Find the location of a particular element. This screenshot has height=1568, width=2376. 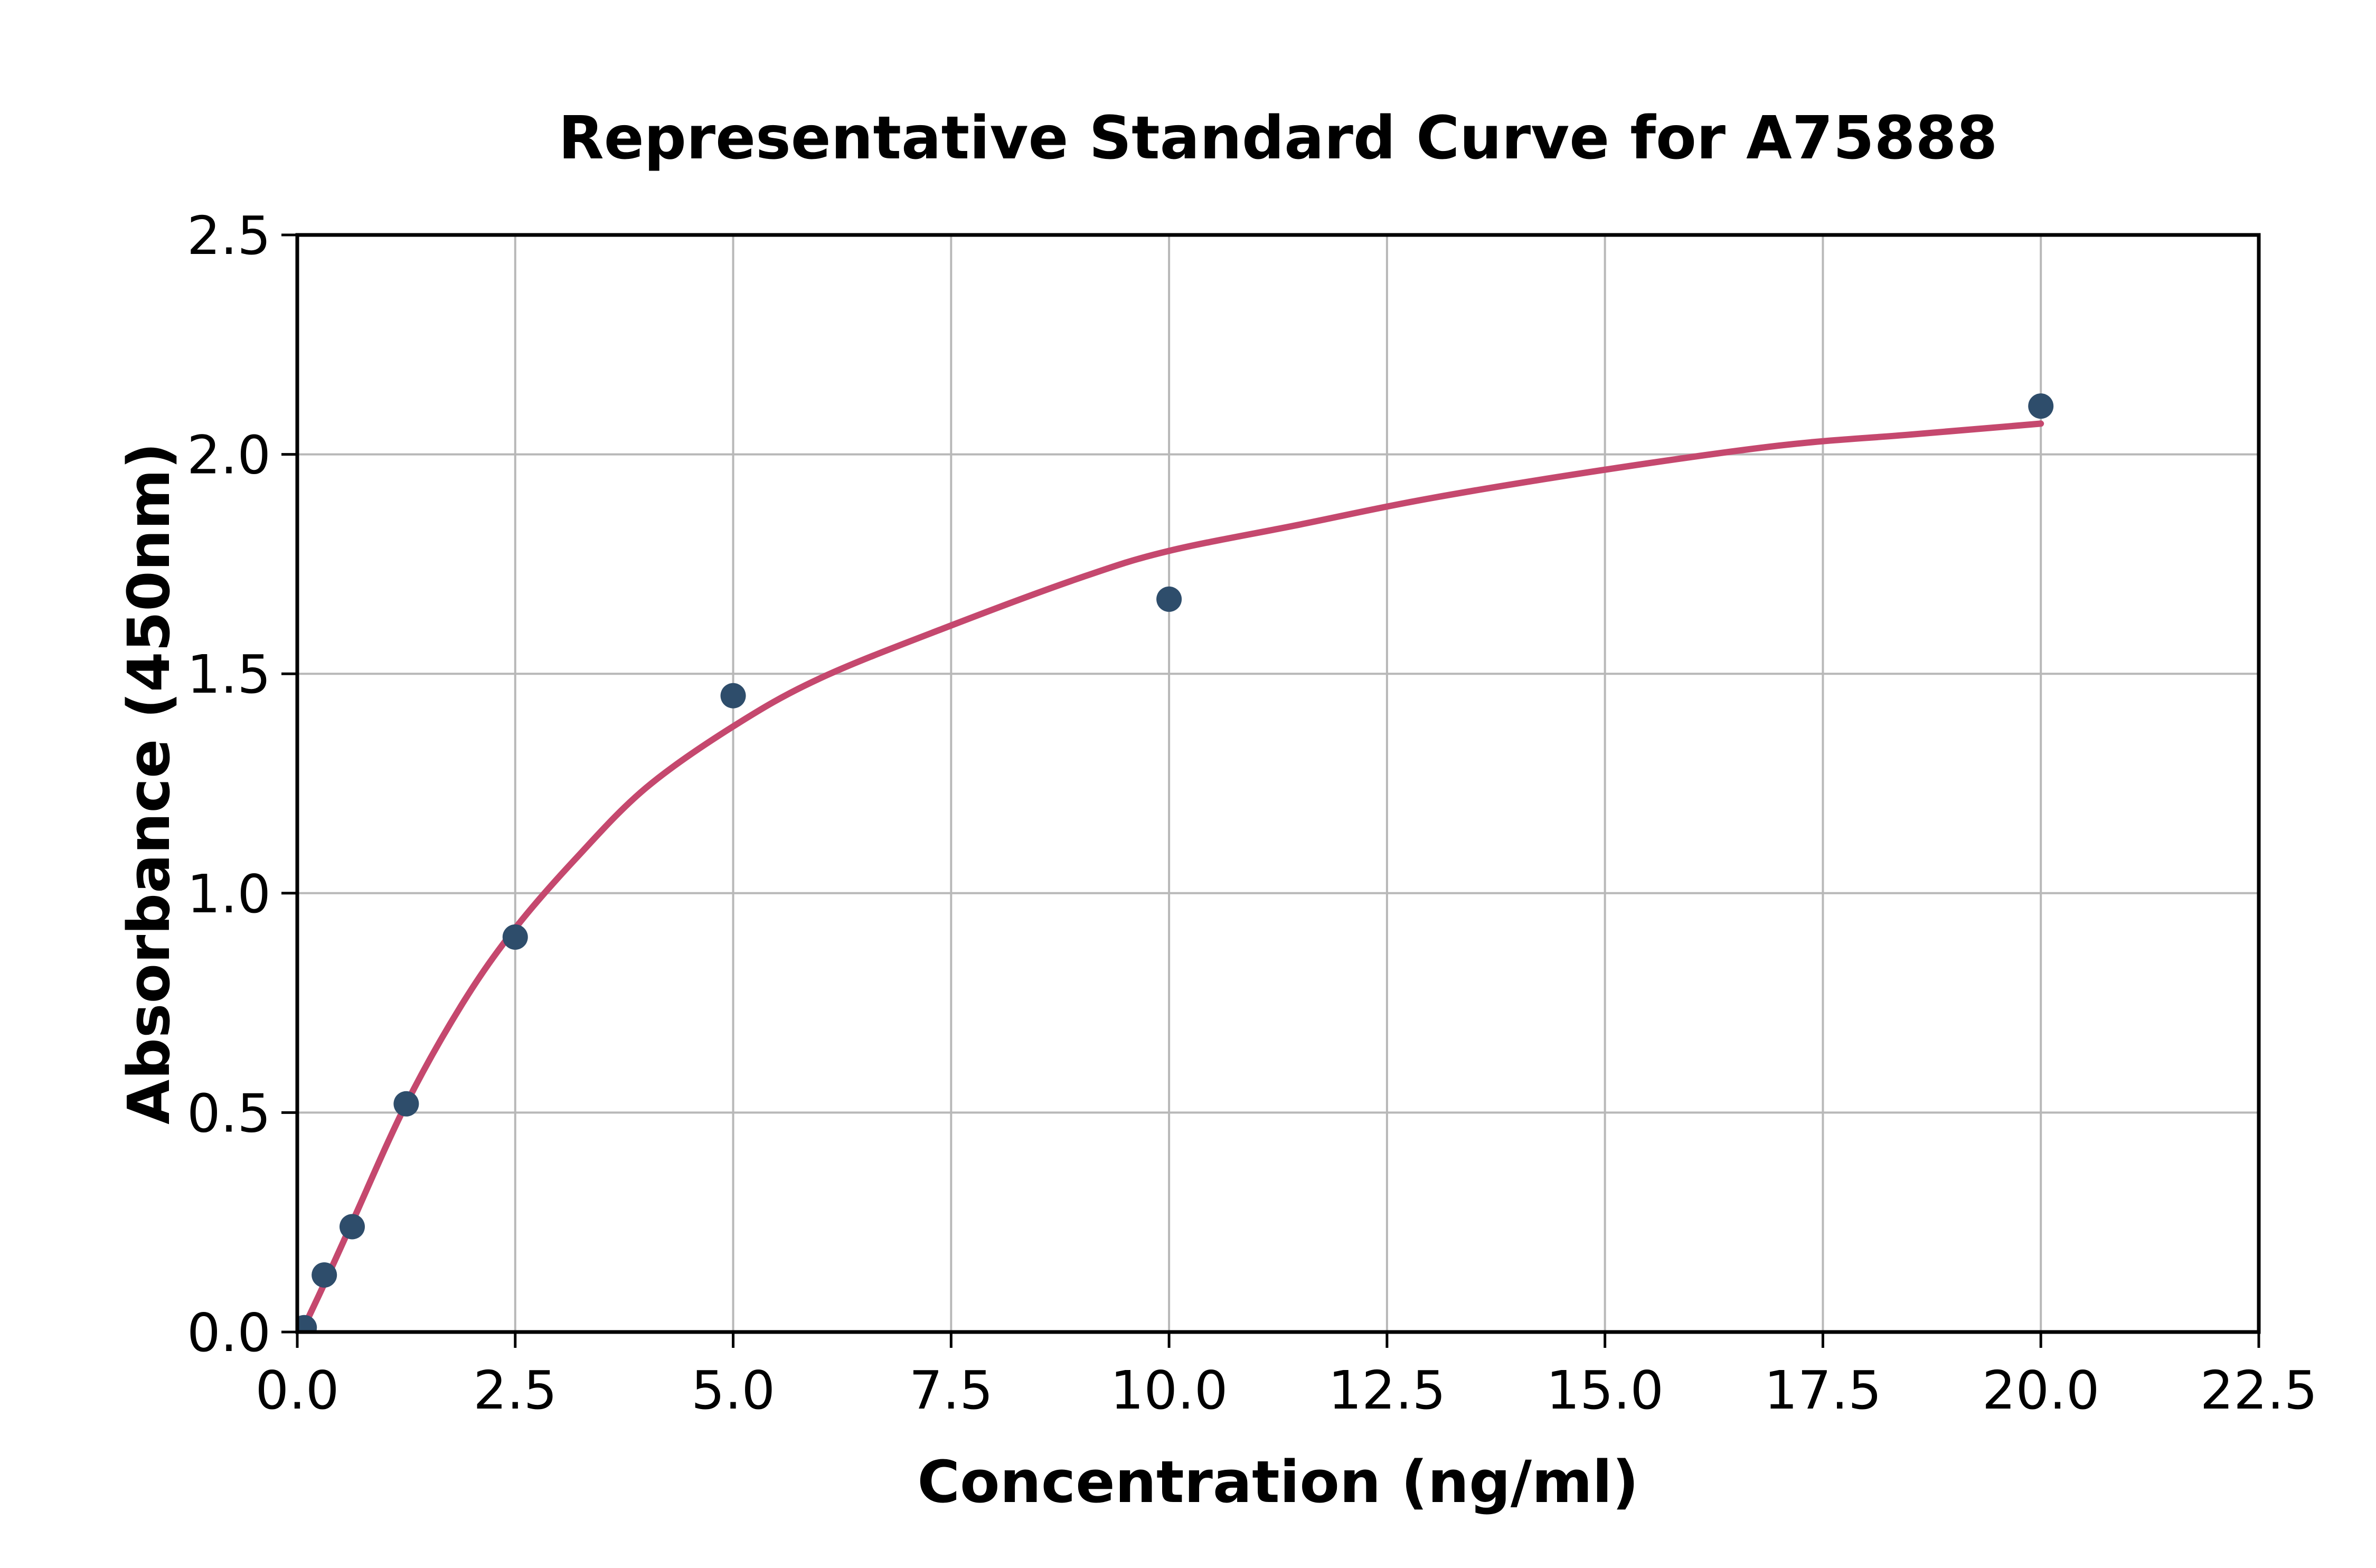

x-tick-label: 2.5 is located at coordinates (515, 1390).